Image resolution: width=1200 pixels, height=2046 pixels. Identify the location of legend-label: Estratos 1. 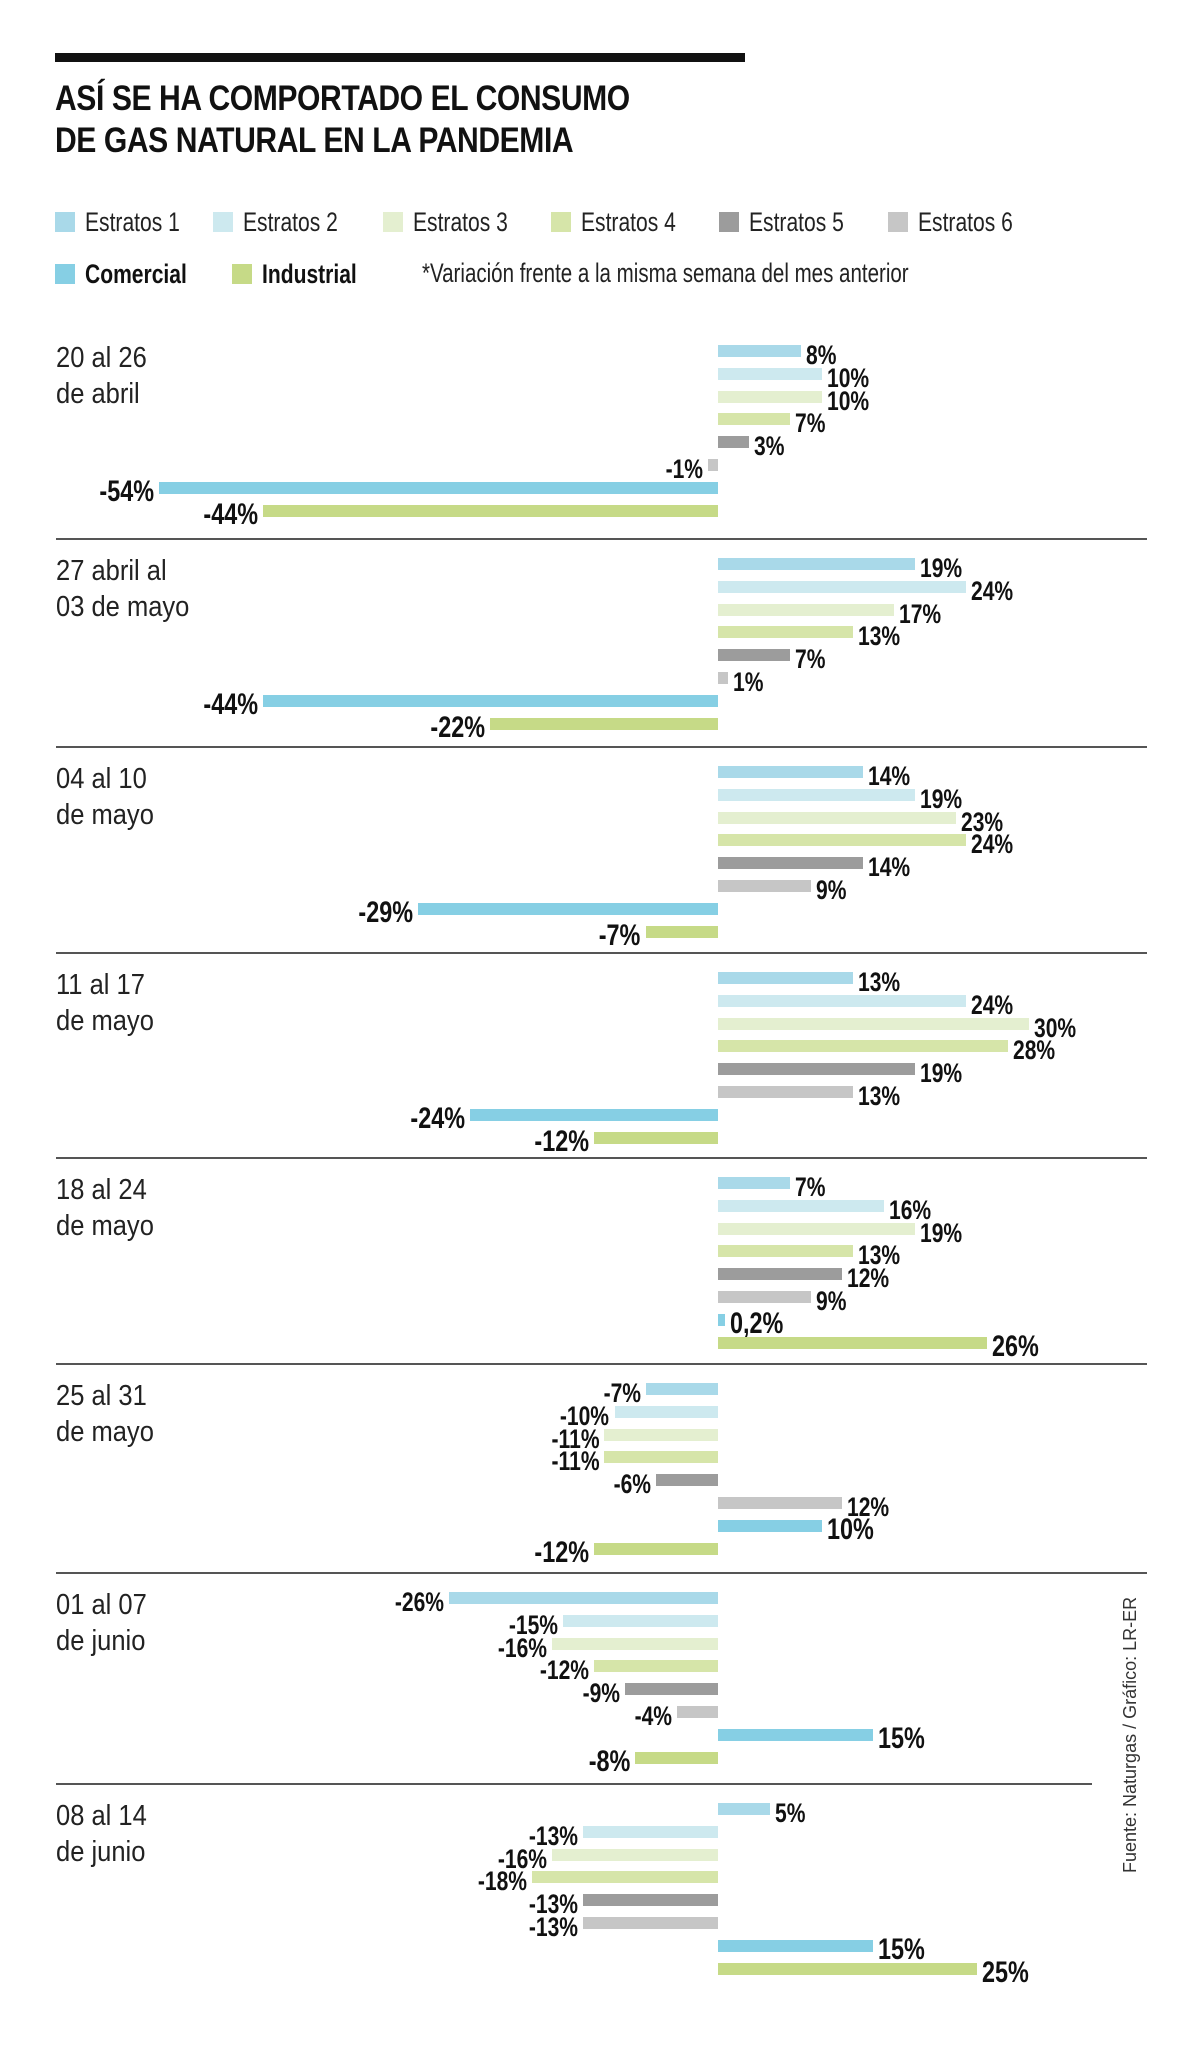
(132, 221).